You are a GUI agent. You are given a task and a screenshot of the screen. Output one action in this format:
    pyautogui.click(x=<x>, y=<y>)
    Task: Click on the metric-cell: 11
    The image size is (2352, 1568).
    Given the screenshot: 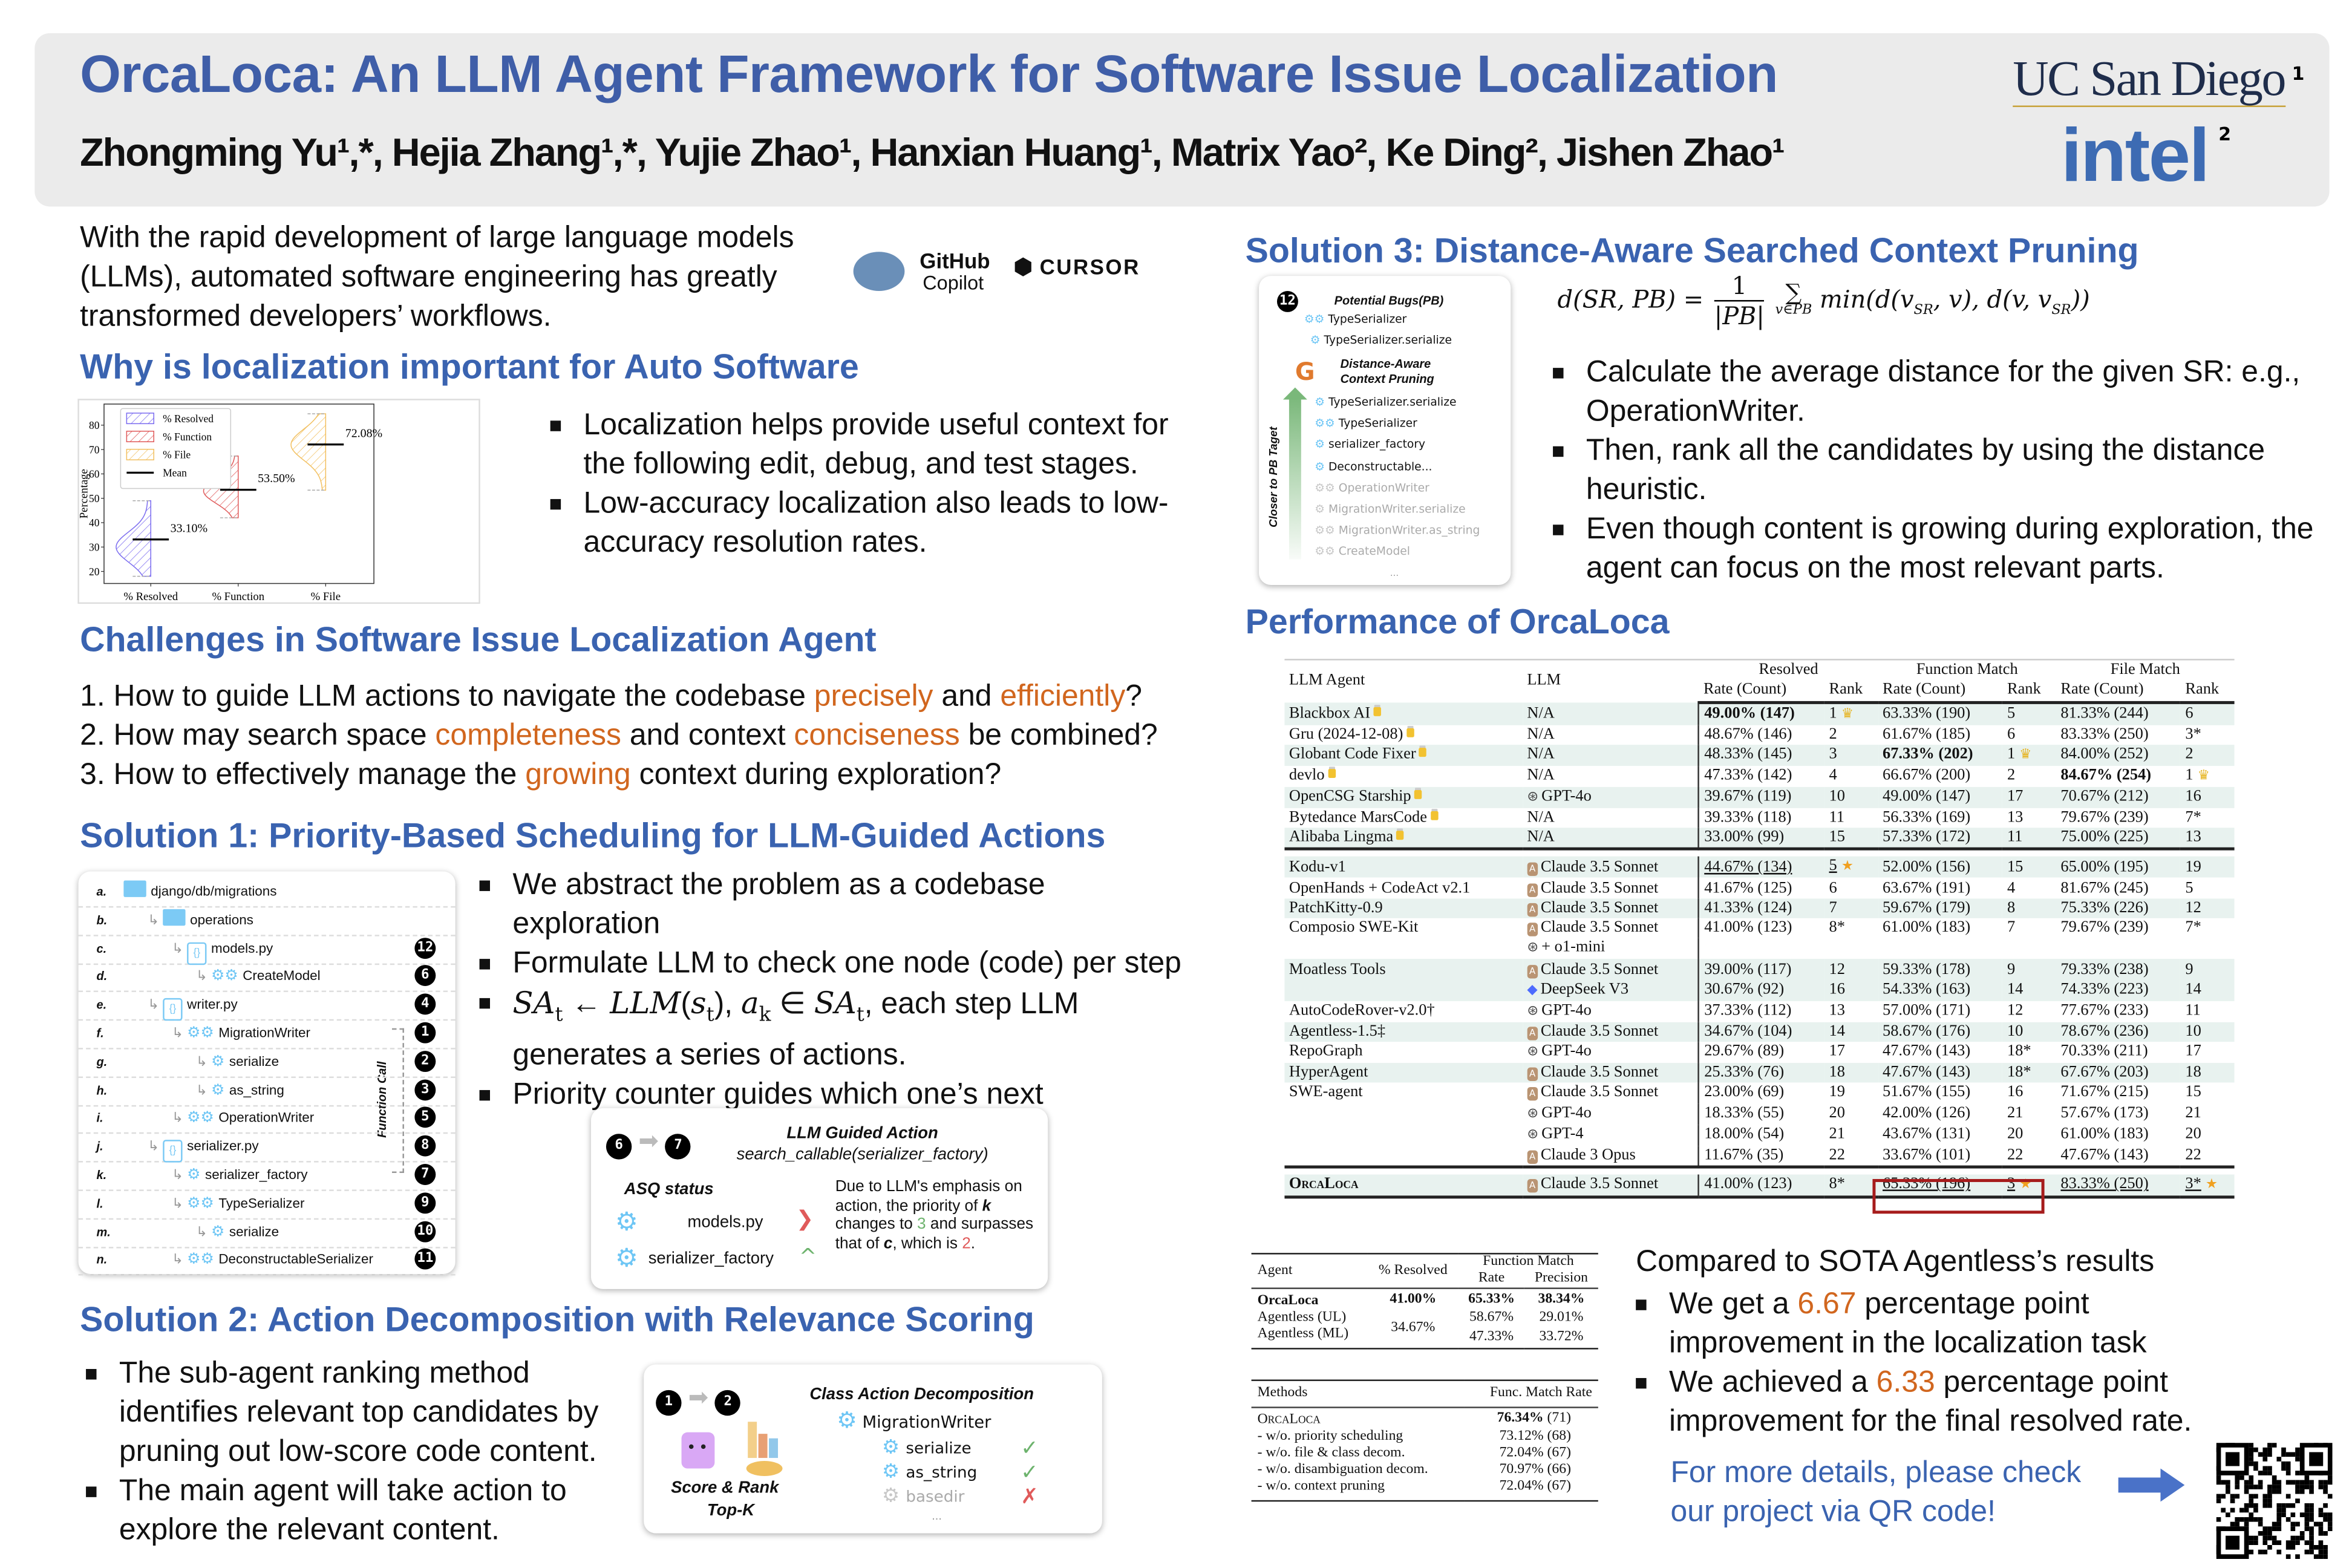 What is the action you would take?
    pyautogui.click(x=2208, y=1012)
    